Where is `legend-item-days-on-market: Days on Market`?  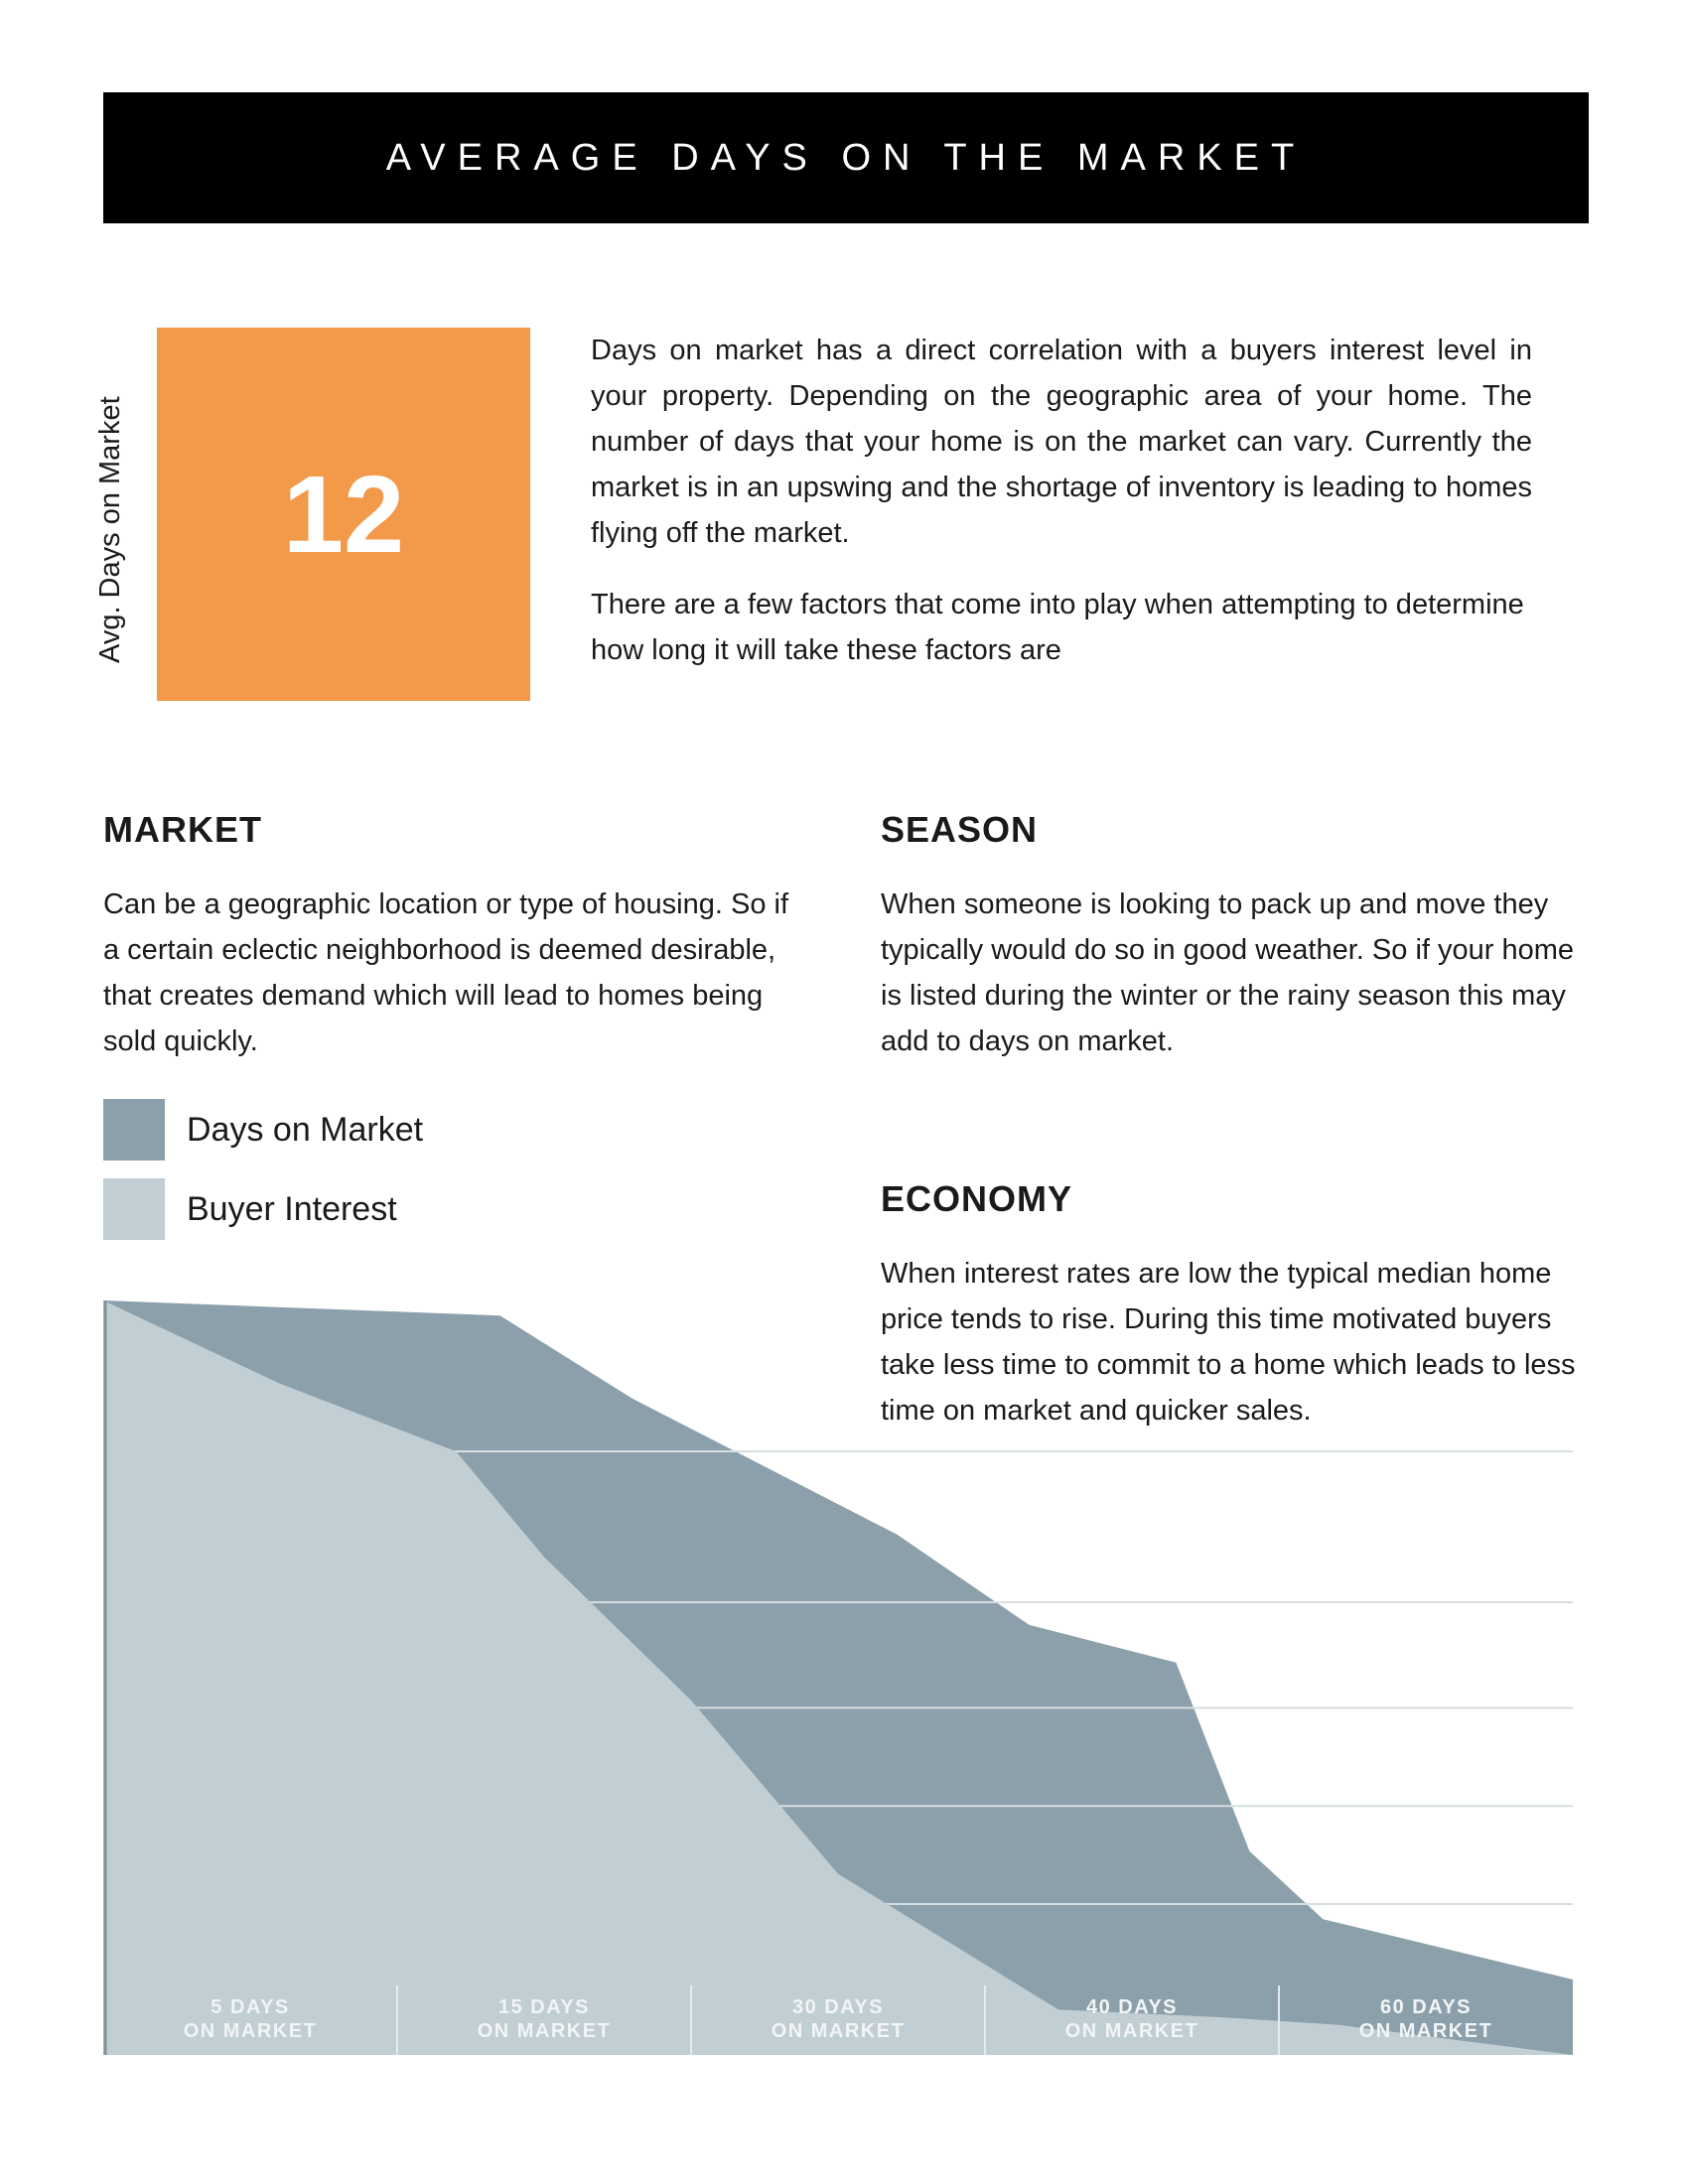
legend-item-days-on-market: Days on Market is located at coordinates (263, 1129).